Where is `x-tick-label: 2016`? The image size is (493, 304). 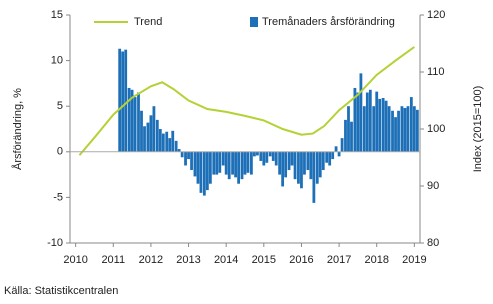
x-tick-label: 2016 is located at coordinates (301, 260).